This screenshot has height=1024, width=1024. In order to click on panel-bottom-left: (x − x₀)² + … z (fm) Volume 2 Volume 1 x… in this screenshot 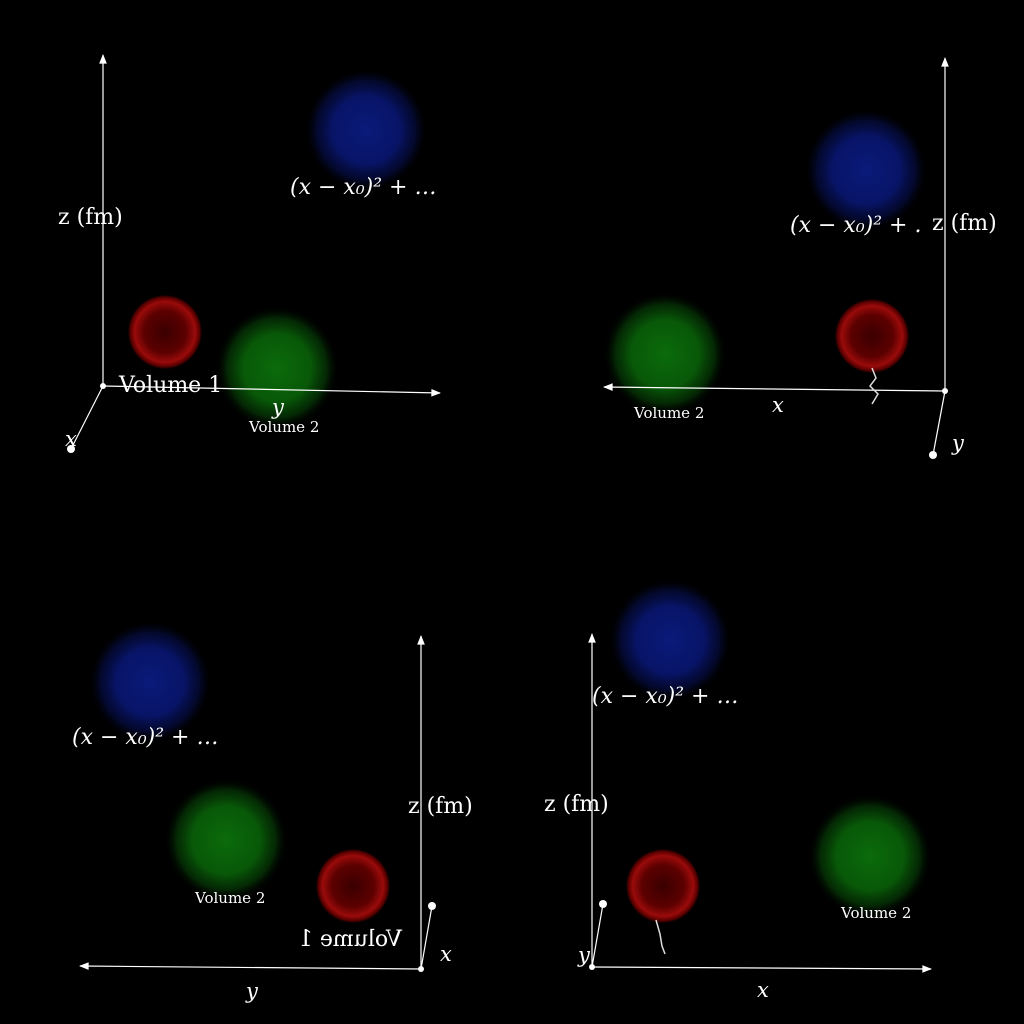, I will do `click(272, 811)`.